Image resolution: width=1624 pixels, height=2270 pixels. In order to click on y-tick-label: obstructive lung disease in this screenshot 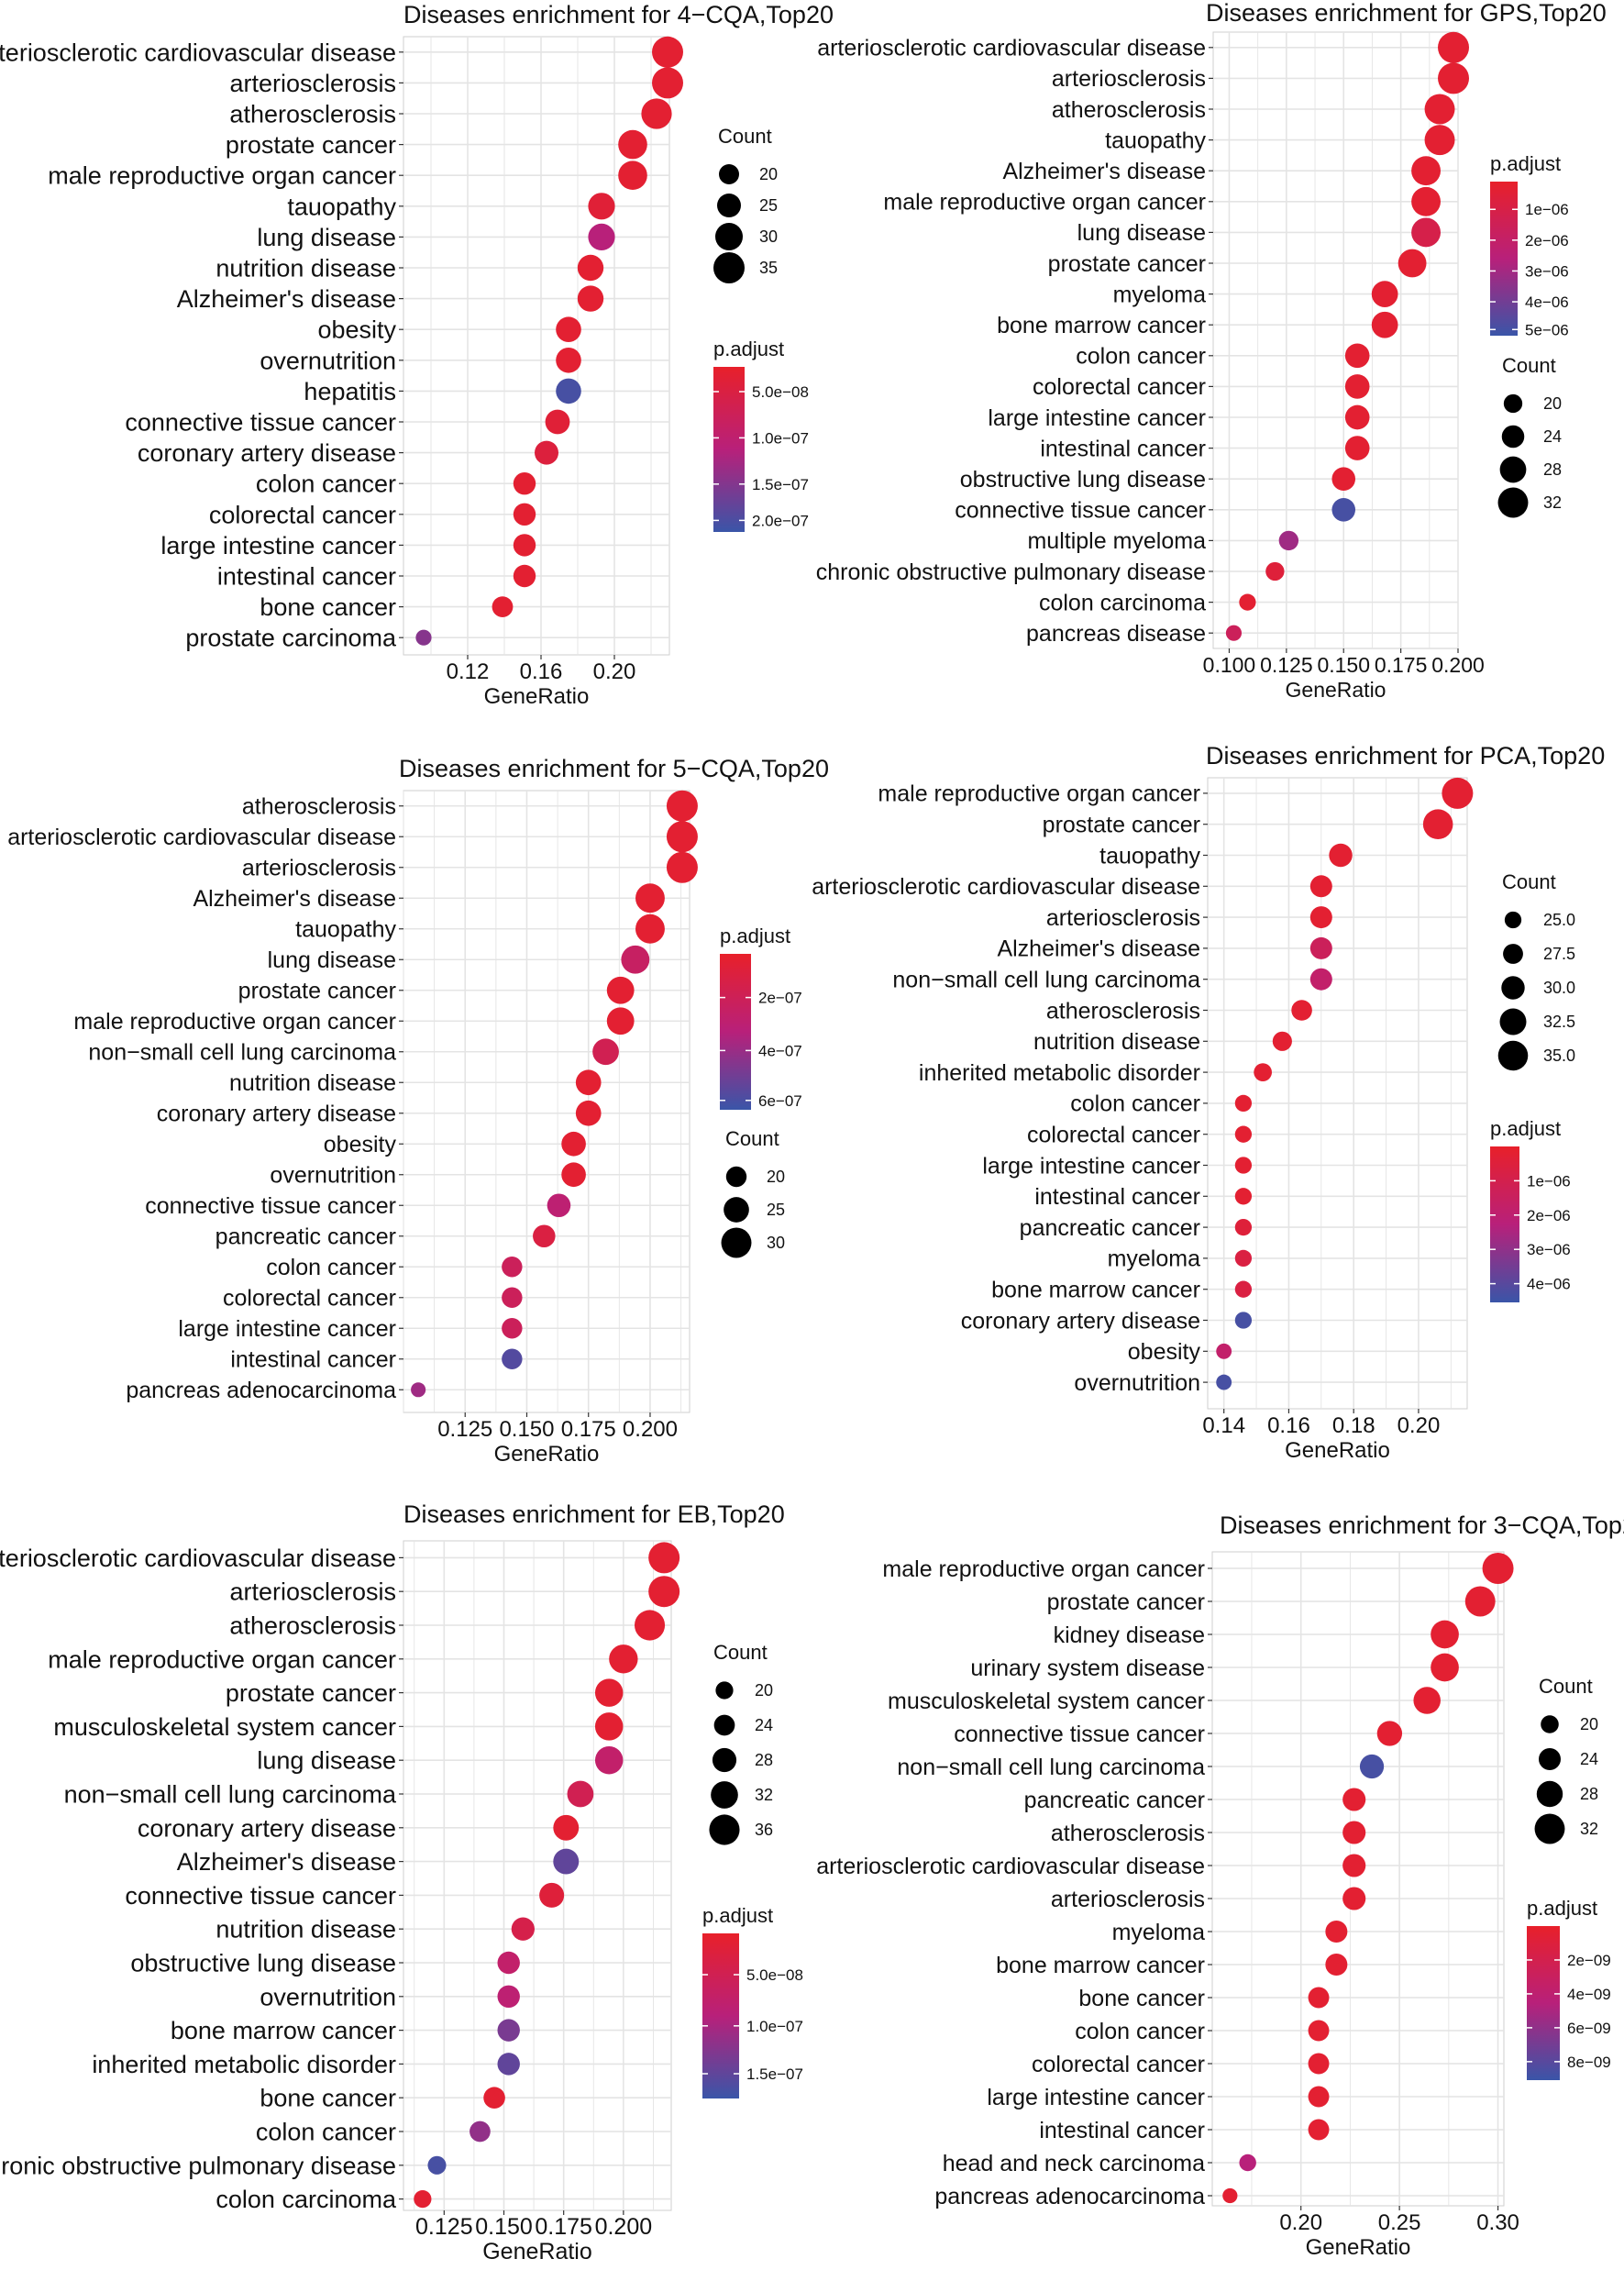, I will do `click(1083, 480)`.